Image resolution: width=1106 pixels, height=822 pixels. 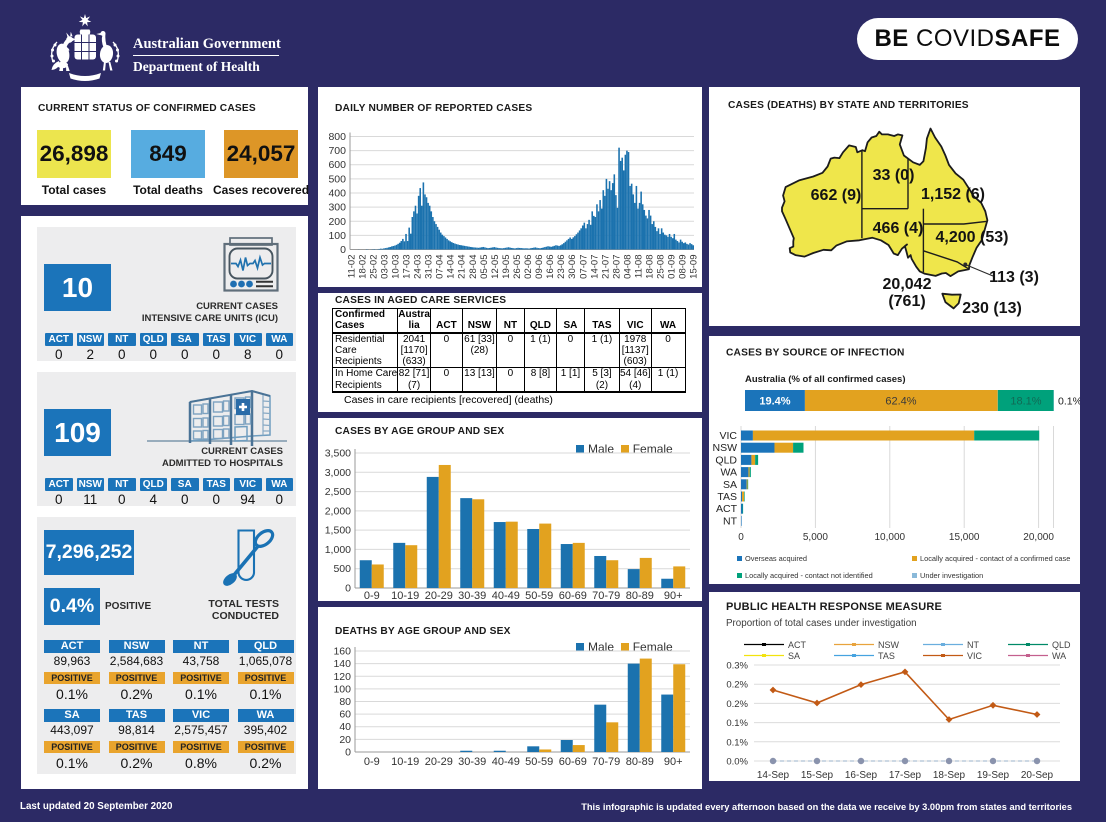 I want to click on svg-text: 2,500, so click(x=338, y=492).